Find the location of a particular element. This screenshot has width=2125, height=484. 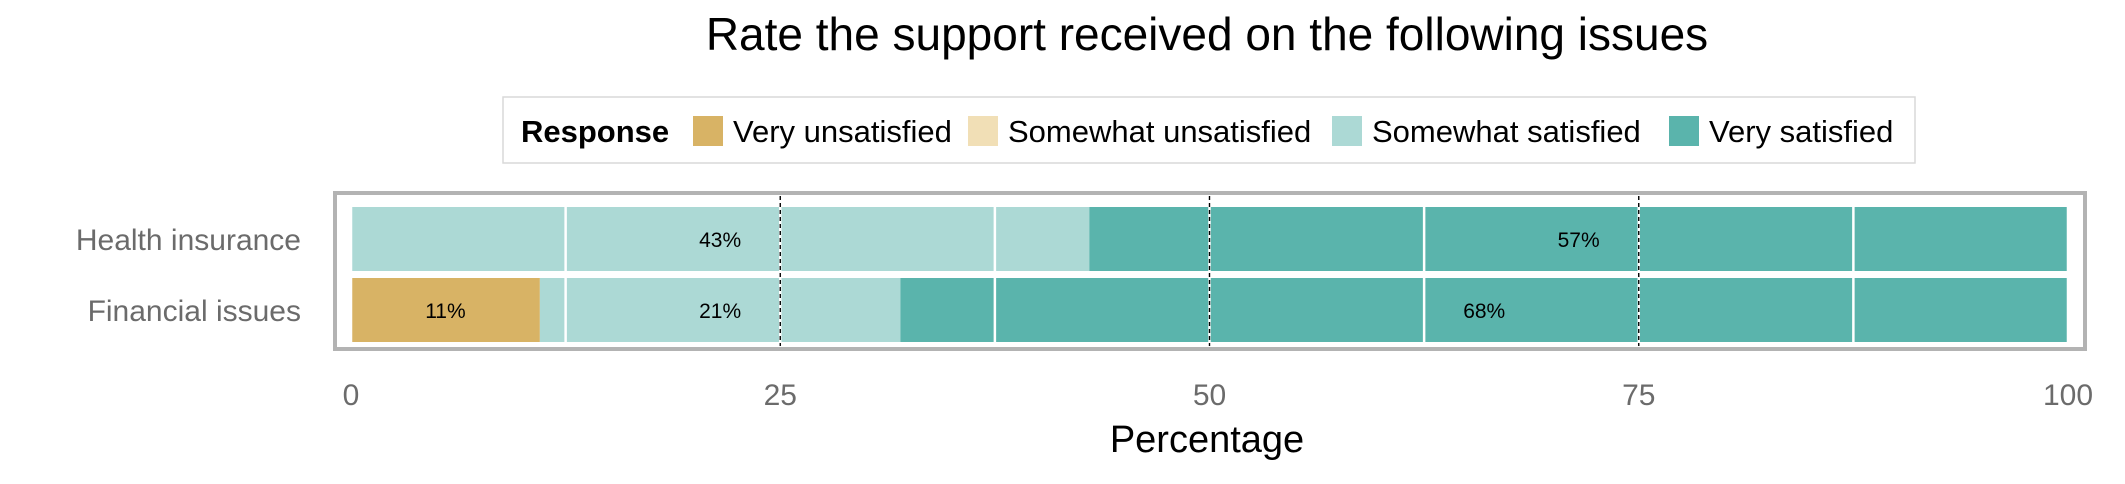

bar-health-insurance-very-satisfied is located at coordinates (1578, 239).